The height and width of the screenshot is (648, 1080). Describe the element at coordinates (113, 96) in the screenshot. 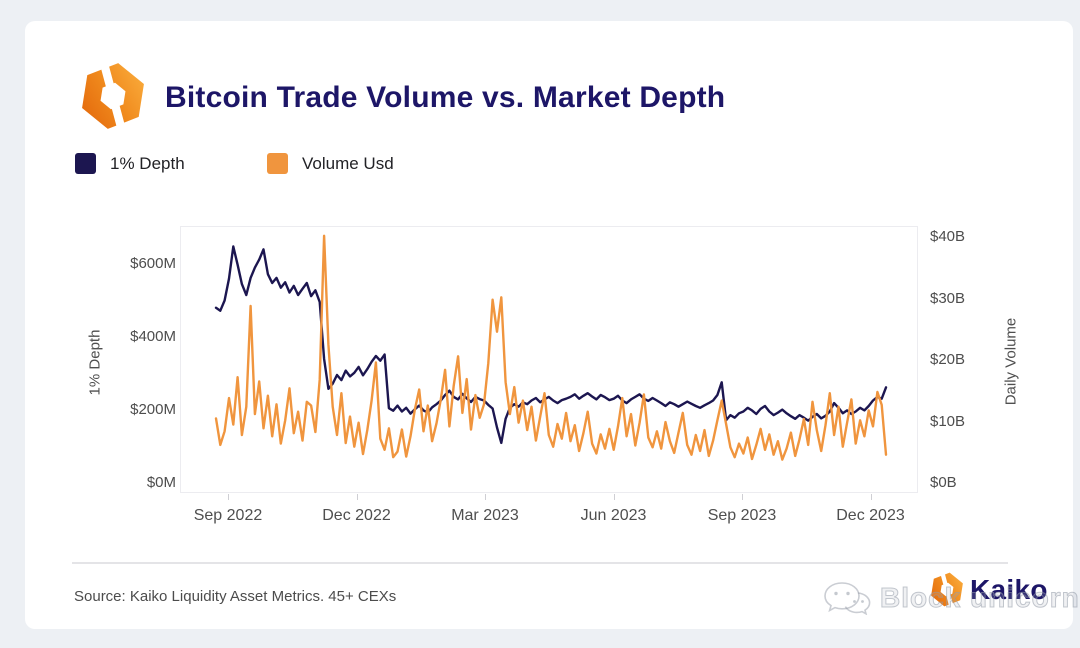

I see `kaiko-logo-icon` at that location.